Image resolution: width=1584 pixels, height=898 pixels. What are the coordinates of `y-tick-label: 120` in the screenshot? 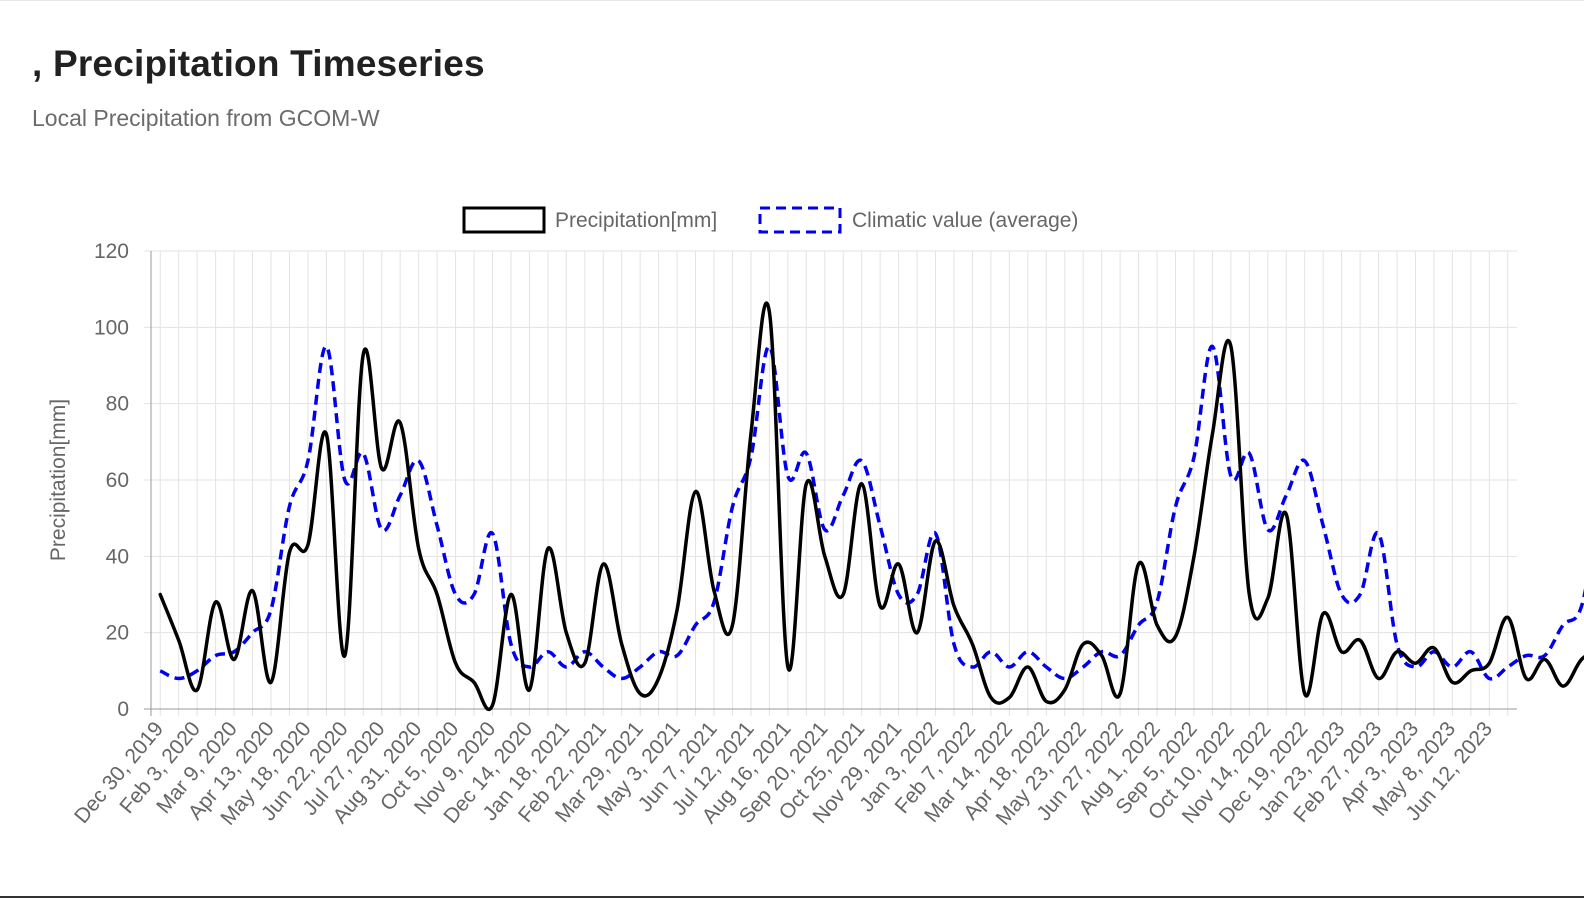 It's located at (111, 251).